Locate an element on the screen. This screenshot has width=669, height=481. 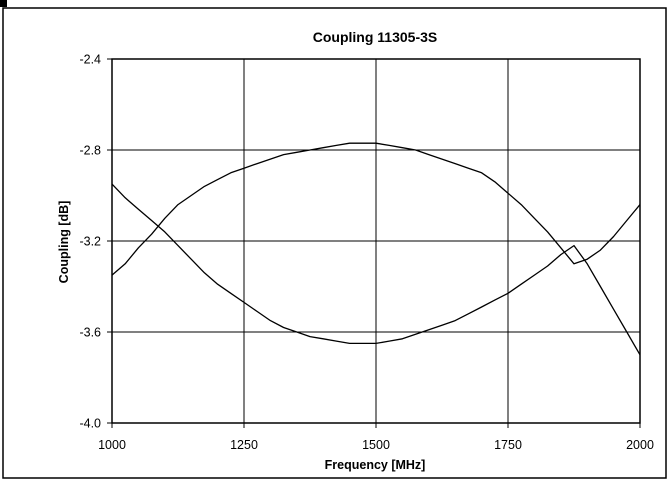
x-tick-label-1: 1250 is located at coordinates (244, 445).